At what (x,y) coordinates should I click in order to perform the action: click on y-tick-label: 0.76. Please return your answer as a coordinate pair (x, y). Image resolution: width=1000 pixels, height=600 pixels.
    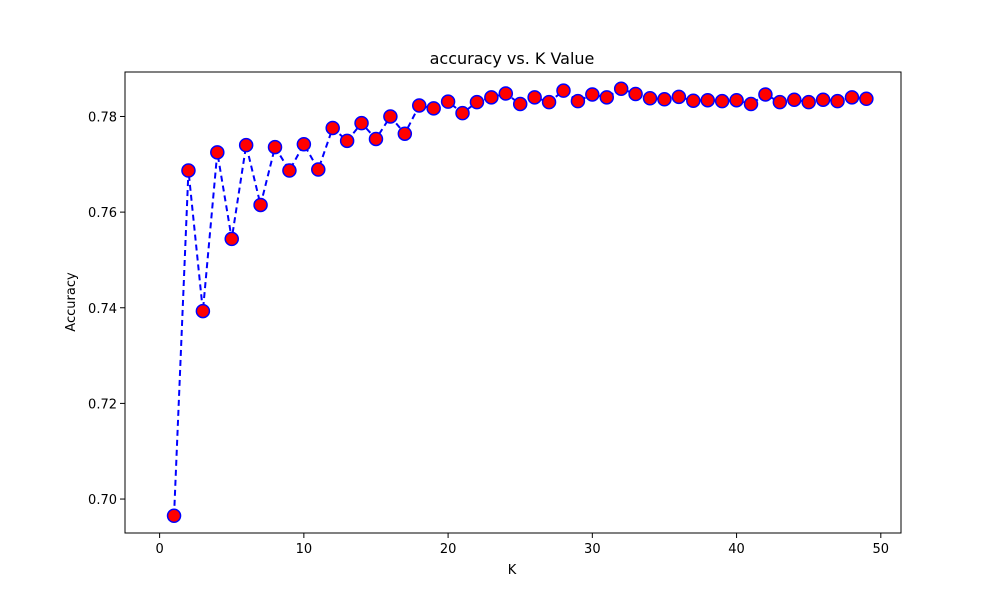
    Looking at the image, I should click on (102, 213).